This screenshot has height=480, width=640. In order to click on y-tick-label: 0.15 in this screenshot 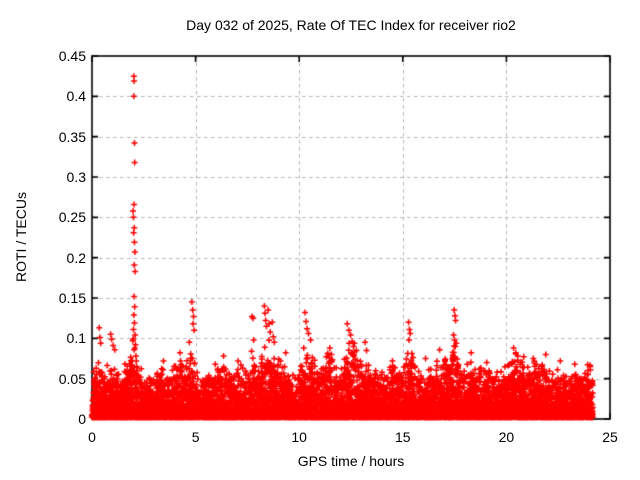, I will do `click(72, 298)`.